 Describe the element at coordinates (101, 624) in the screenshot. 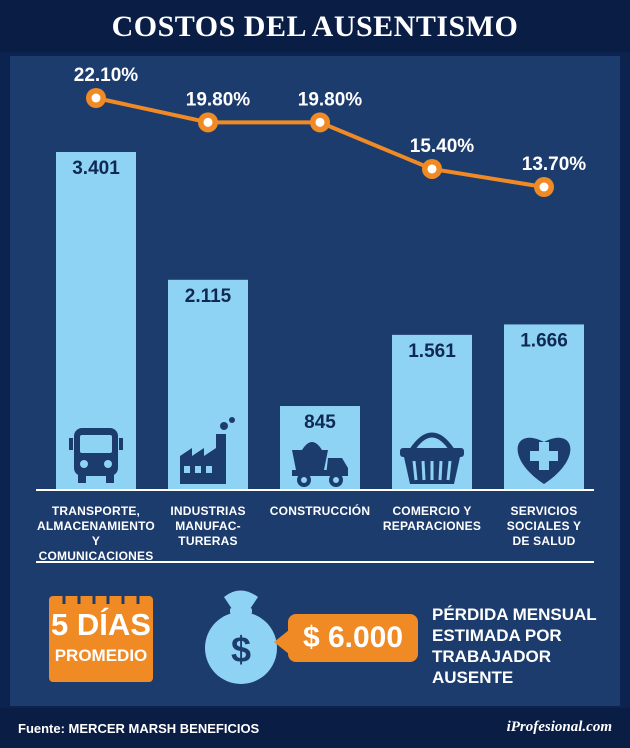

I see `days-value: 5 DÍAS` at that location.